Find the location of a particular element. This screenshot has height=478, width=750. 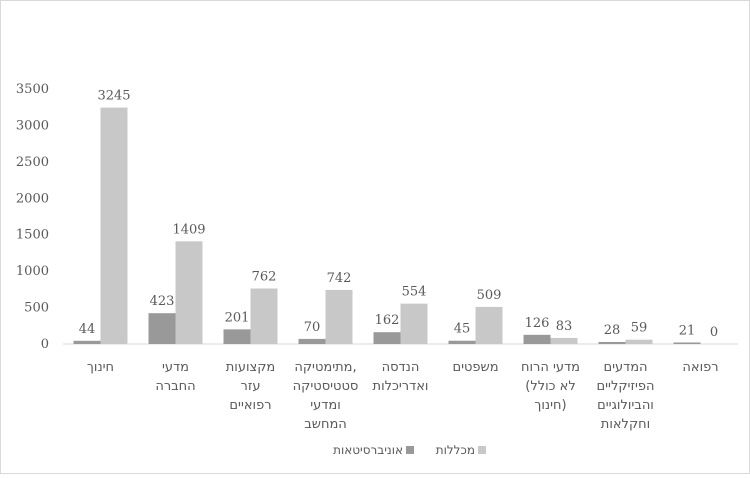

data-label: 201 is located at coordinates (237, 317).